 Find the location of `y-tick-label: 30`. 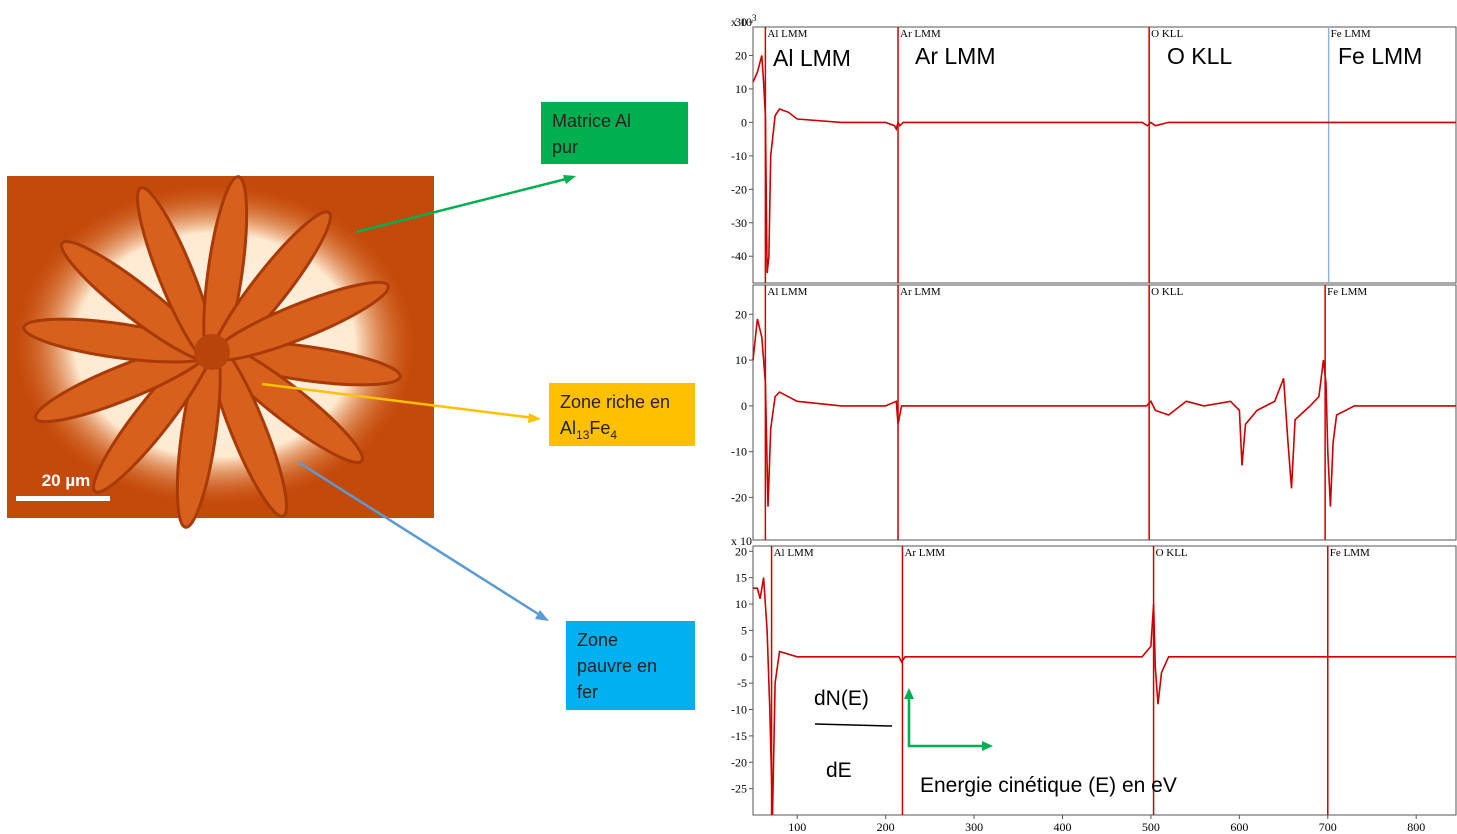

y-tick-label: 30 is located at coordinates (741, 22).